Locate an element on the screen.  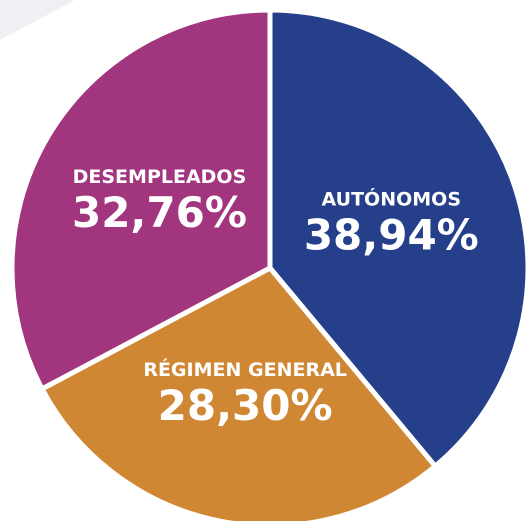
background-shape is located at coordinates (37, 20).